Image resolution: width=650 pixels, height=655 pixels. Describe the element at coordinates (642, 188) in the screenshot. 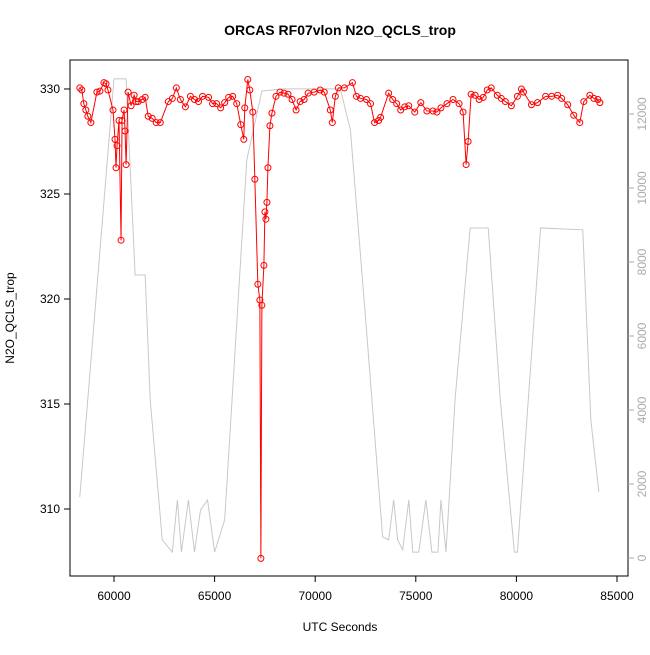

I see `y2-tick-label: 10000` at that location.